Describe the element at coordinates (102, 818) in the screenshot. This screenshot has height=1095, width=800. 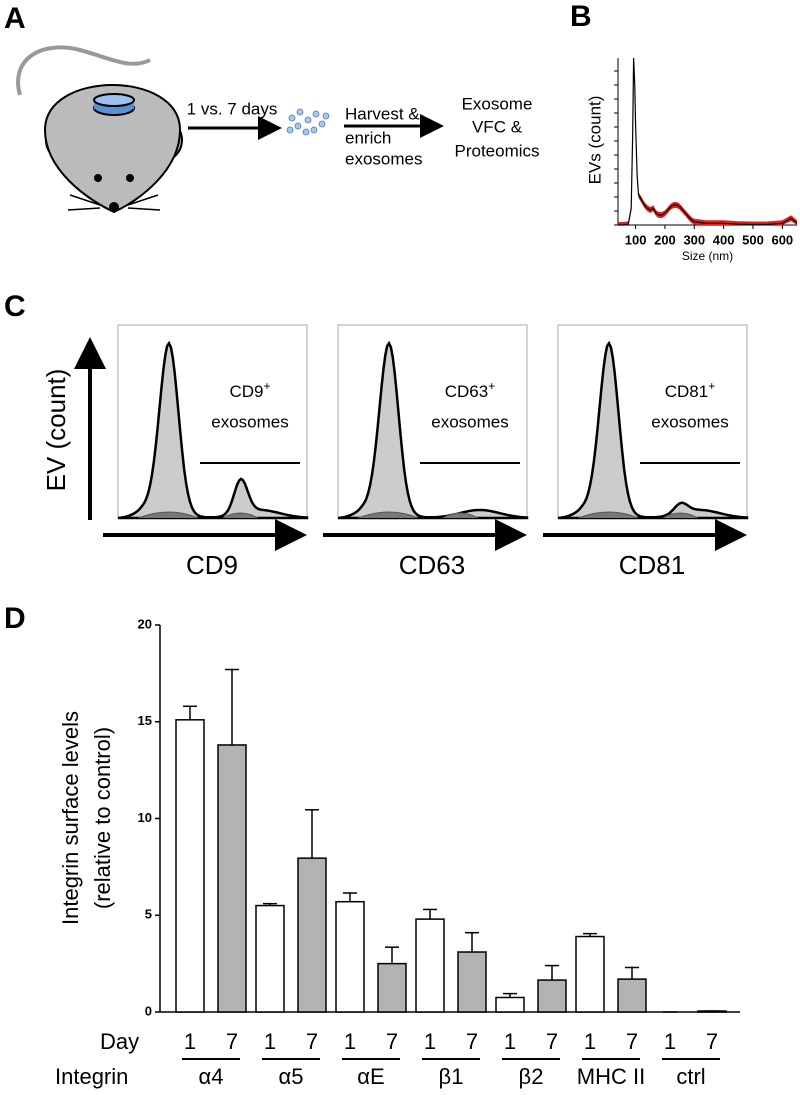
I see `y-axis-label: (relative to control)` at that location.